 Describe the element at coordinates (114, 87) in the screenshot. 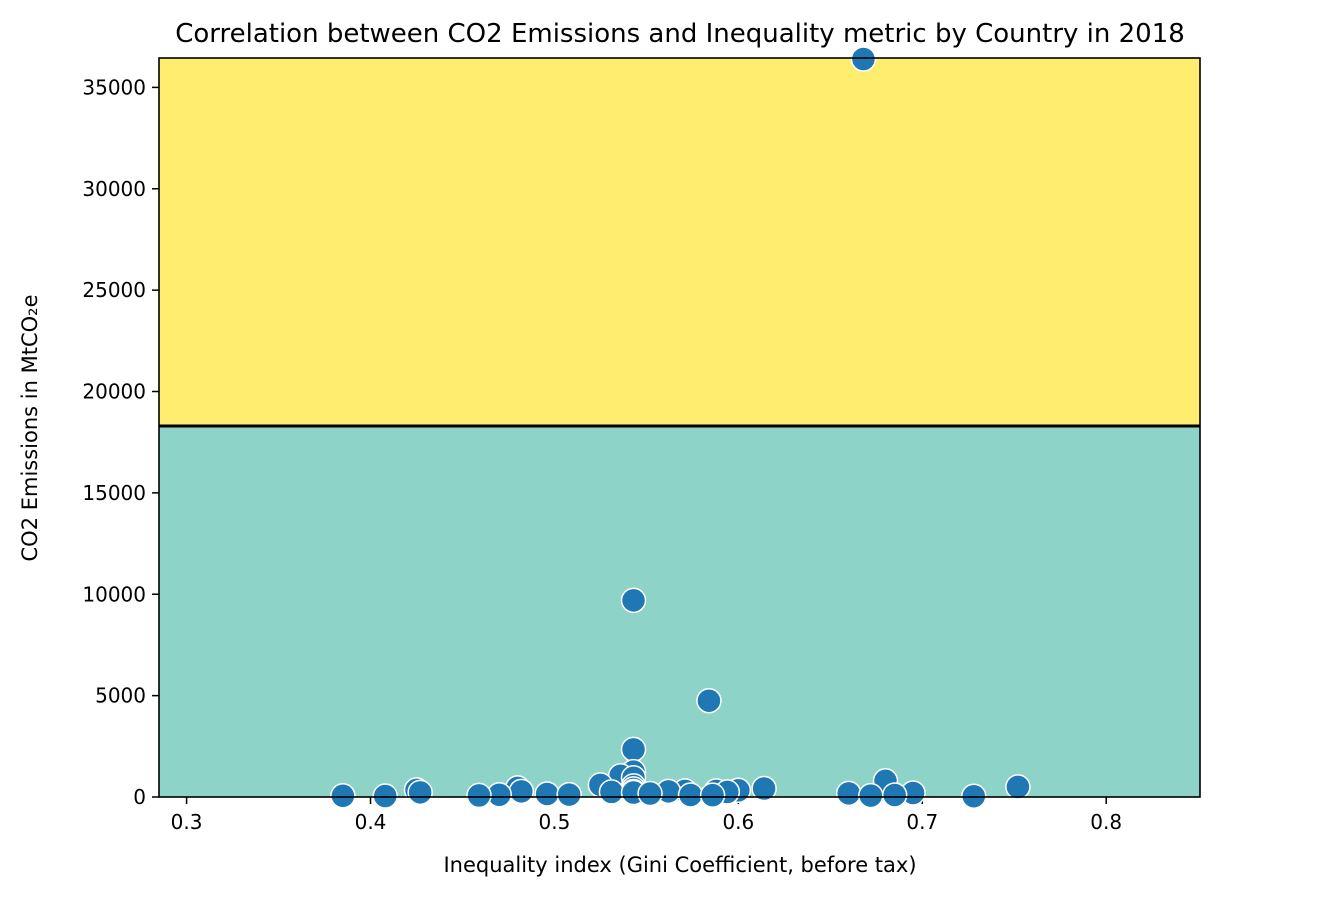

I see `y-tick-label: 35000` at that location.